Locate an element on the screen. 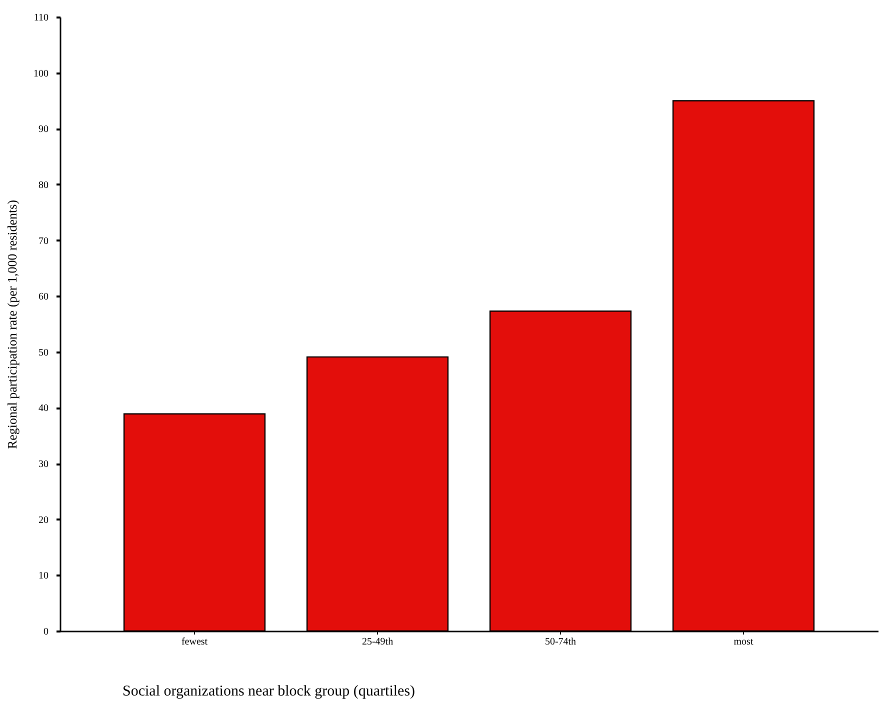 The image size is (884, 728). y-tick-label: 50 is located at coordinates (43, 352).